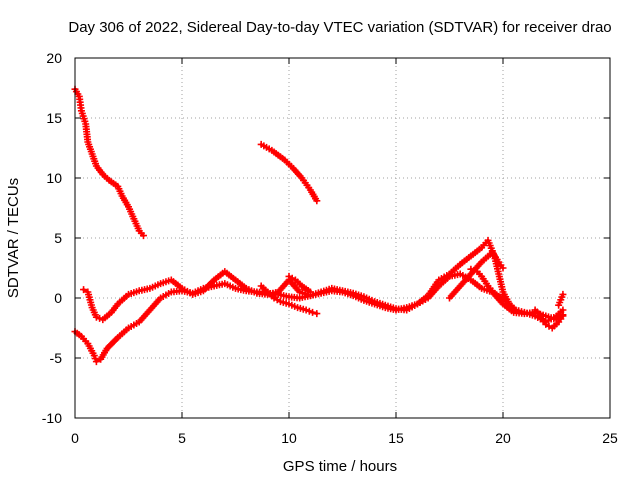  Describe the element at coordinates (58, 298) in the screenshot. I see `y-tick-label: 0` at that location.